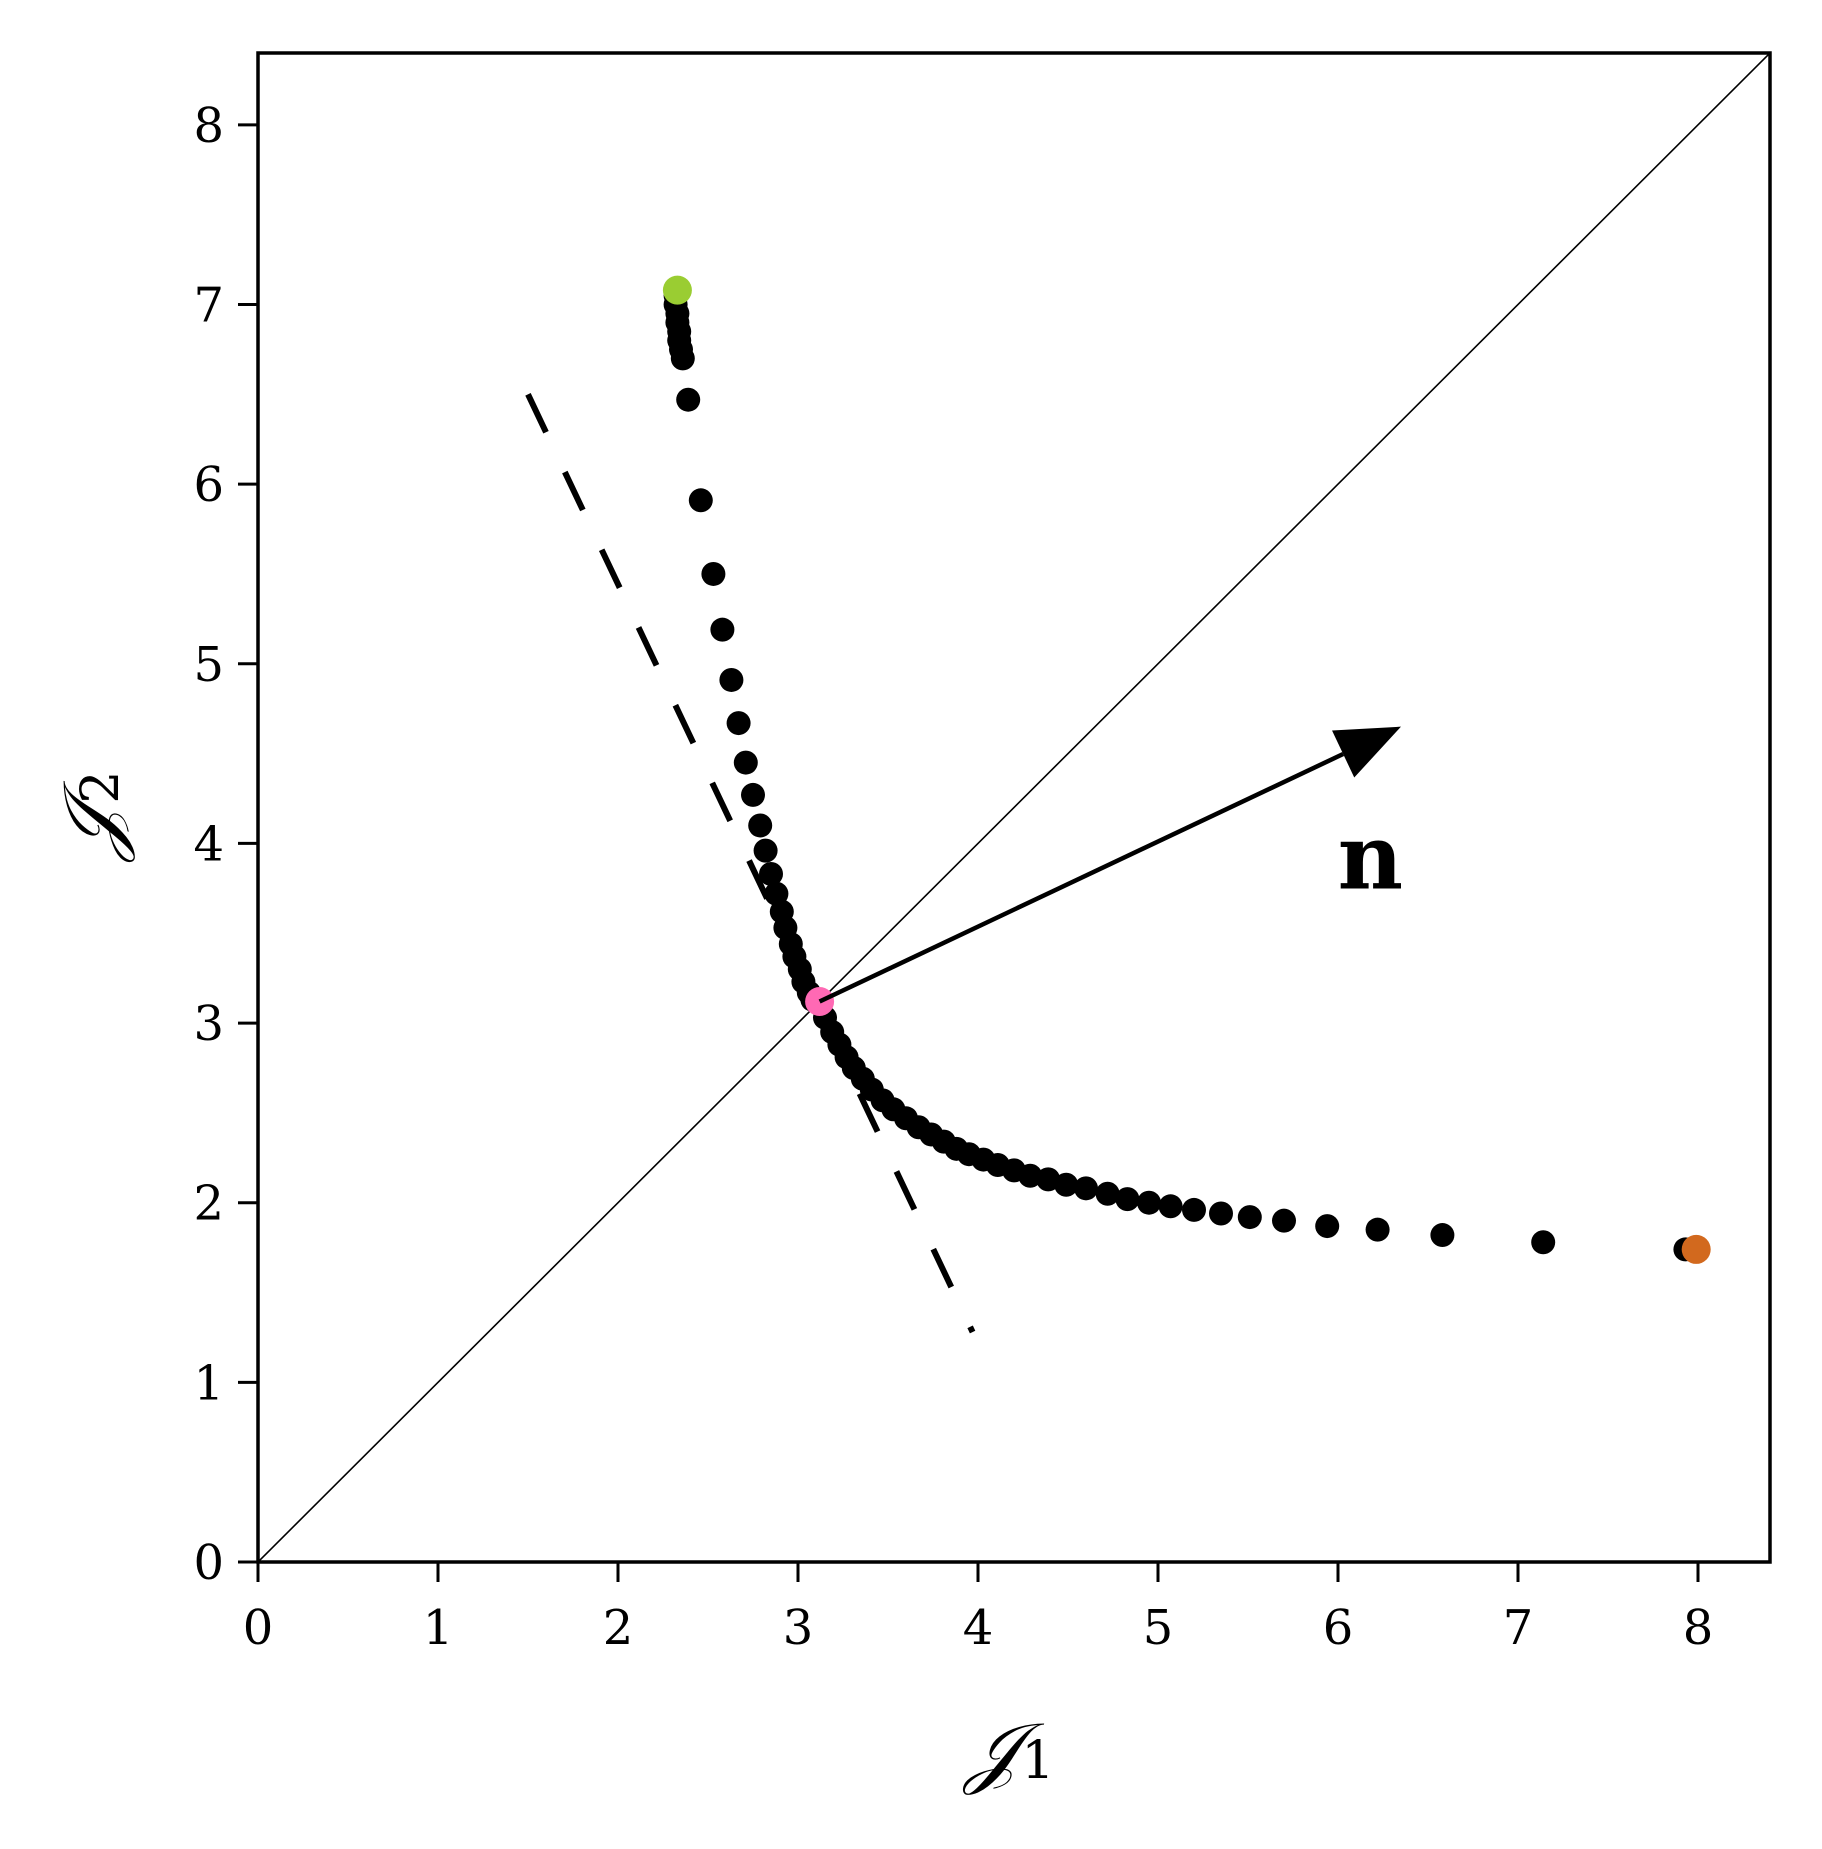 The height and width of the screenshot is (1849, 1822). What do you see at coordinates (258, 1628) in the screenshot?
I see `x-tick-label: 0` at bounding box center [258, 1628].